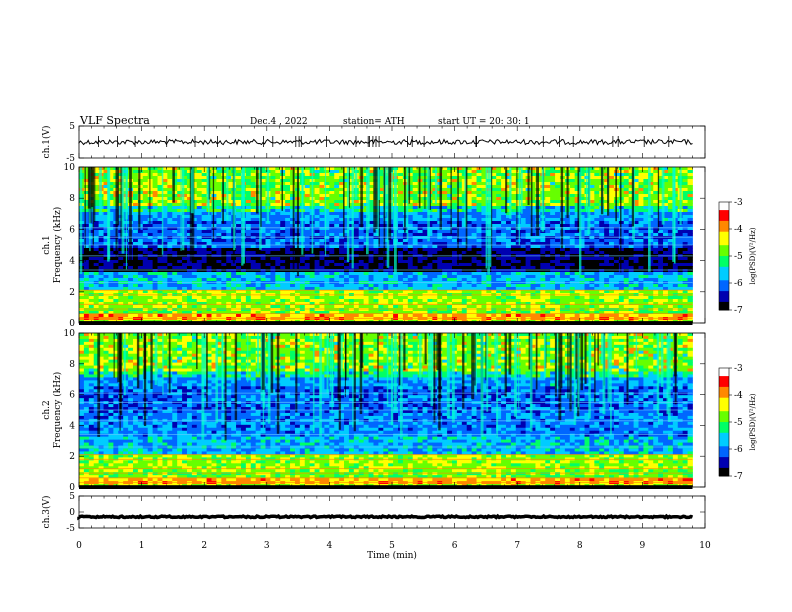 This screenshot has height=612, width=792. What do you see at coordinates (643, 546) in the screenshot?
I see `x-tick-label: 9` at bounding box center [643, 546].